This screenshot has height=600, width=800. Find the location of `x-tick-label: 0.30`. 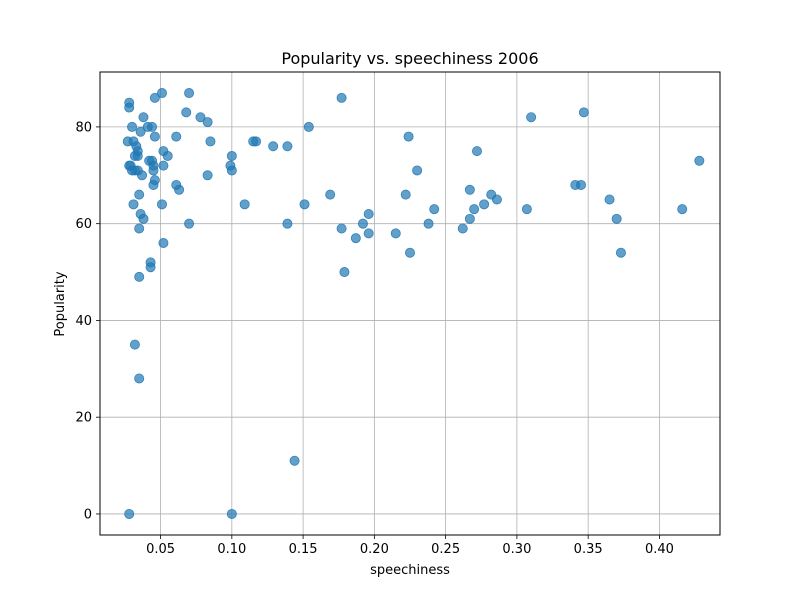

x-tick-label: 0.30 is located at coordinates (516, 549).